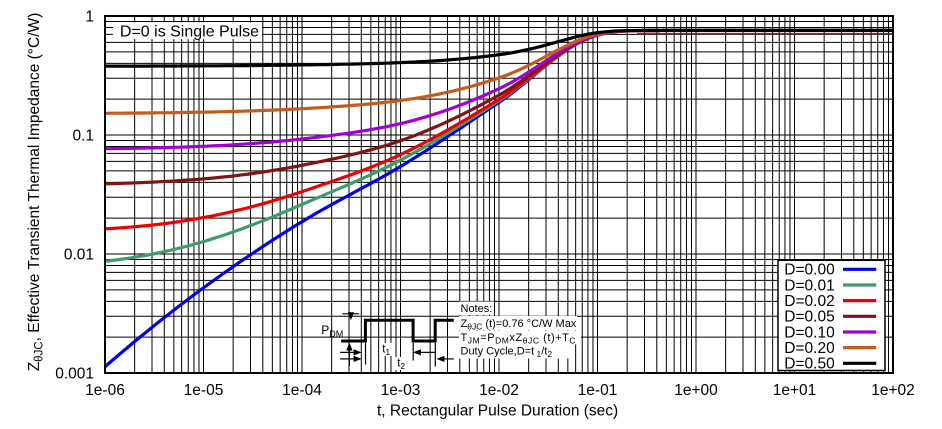 Image resolution: width=942 pixels, height=429 pixels. What do you see at coordinates (795, 390) in the screenshot?
I see `svg-text: 1e+01` at bounding box center [795, 390].